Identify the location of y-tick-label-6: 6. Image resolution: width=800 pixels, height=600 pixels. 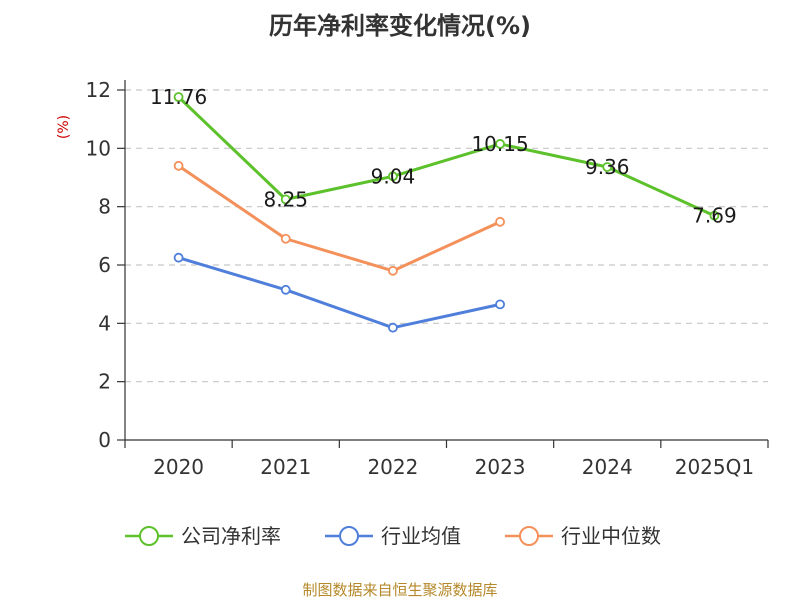
(104, 265).